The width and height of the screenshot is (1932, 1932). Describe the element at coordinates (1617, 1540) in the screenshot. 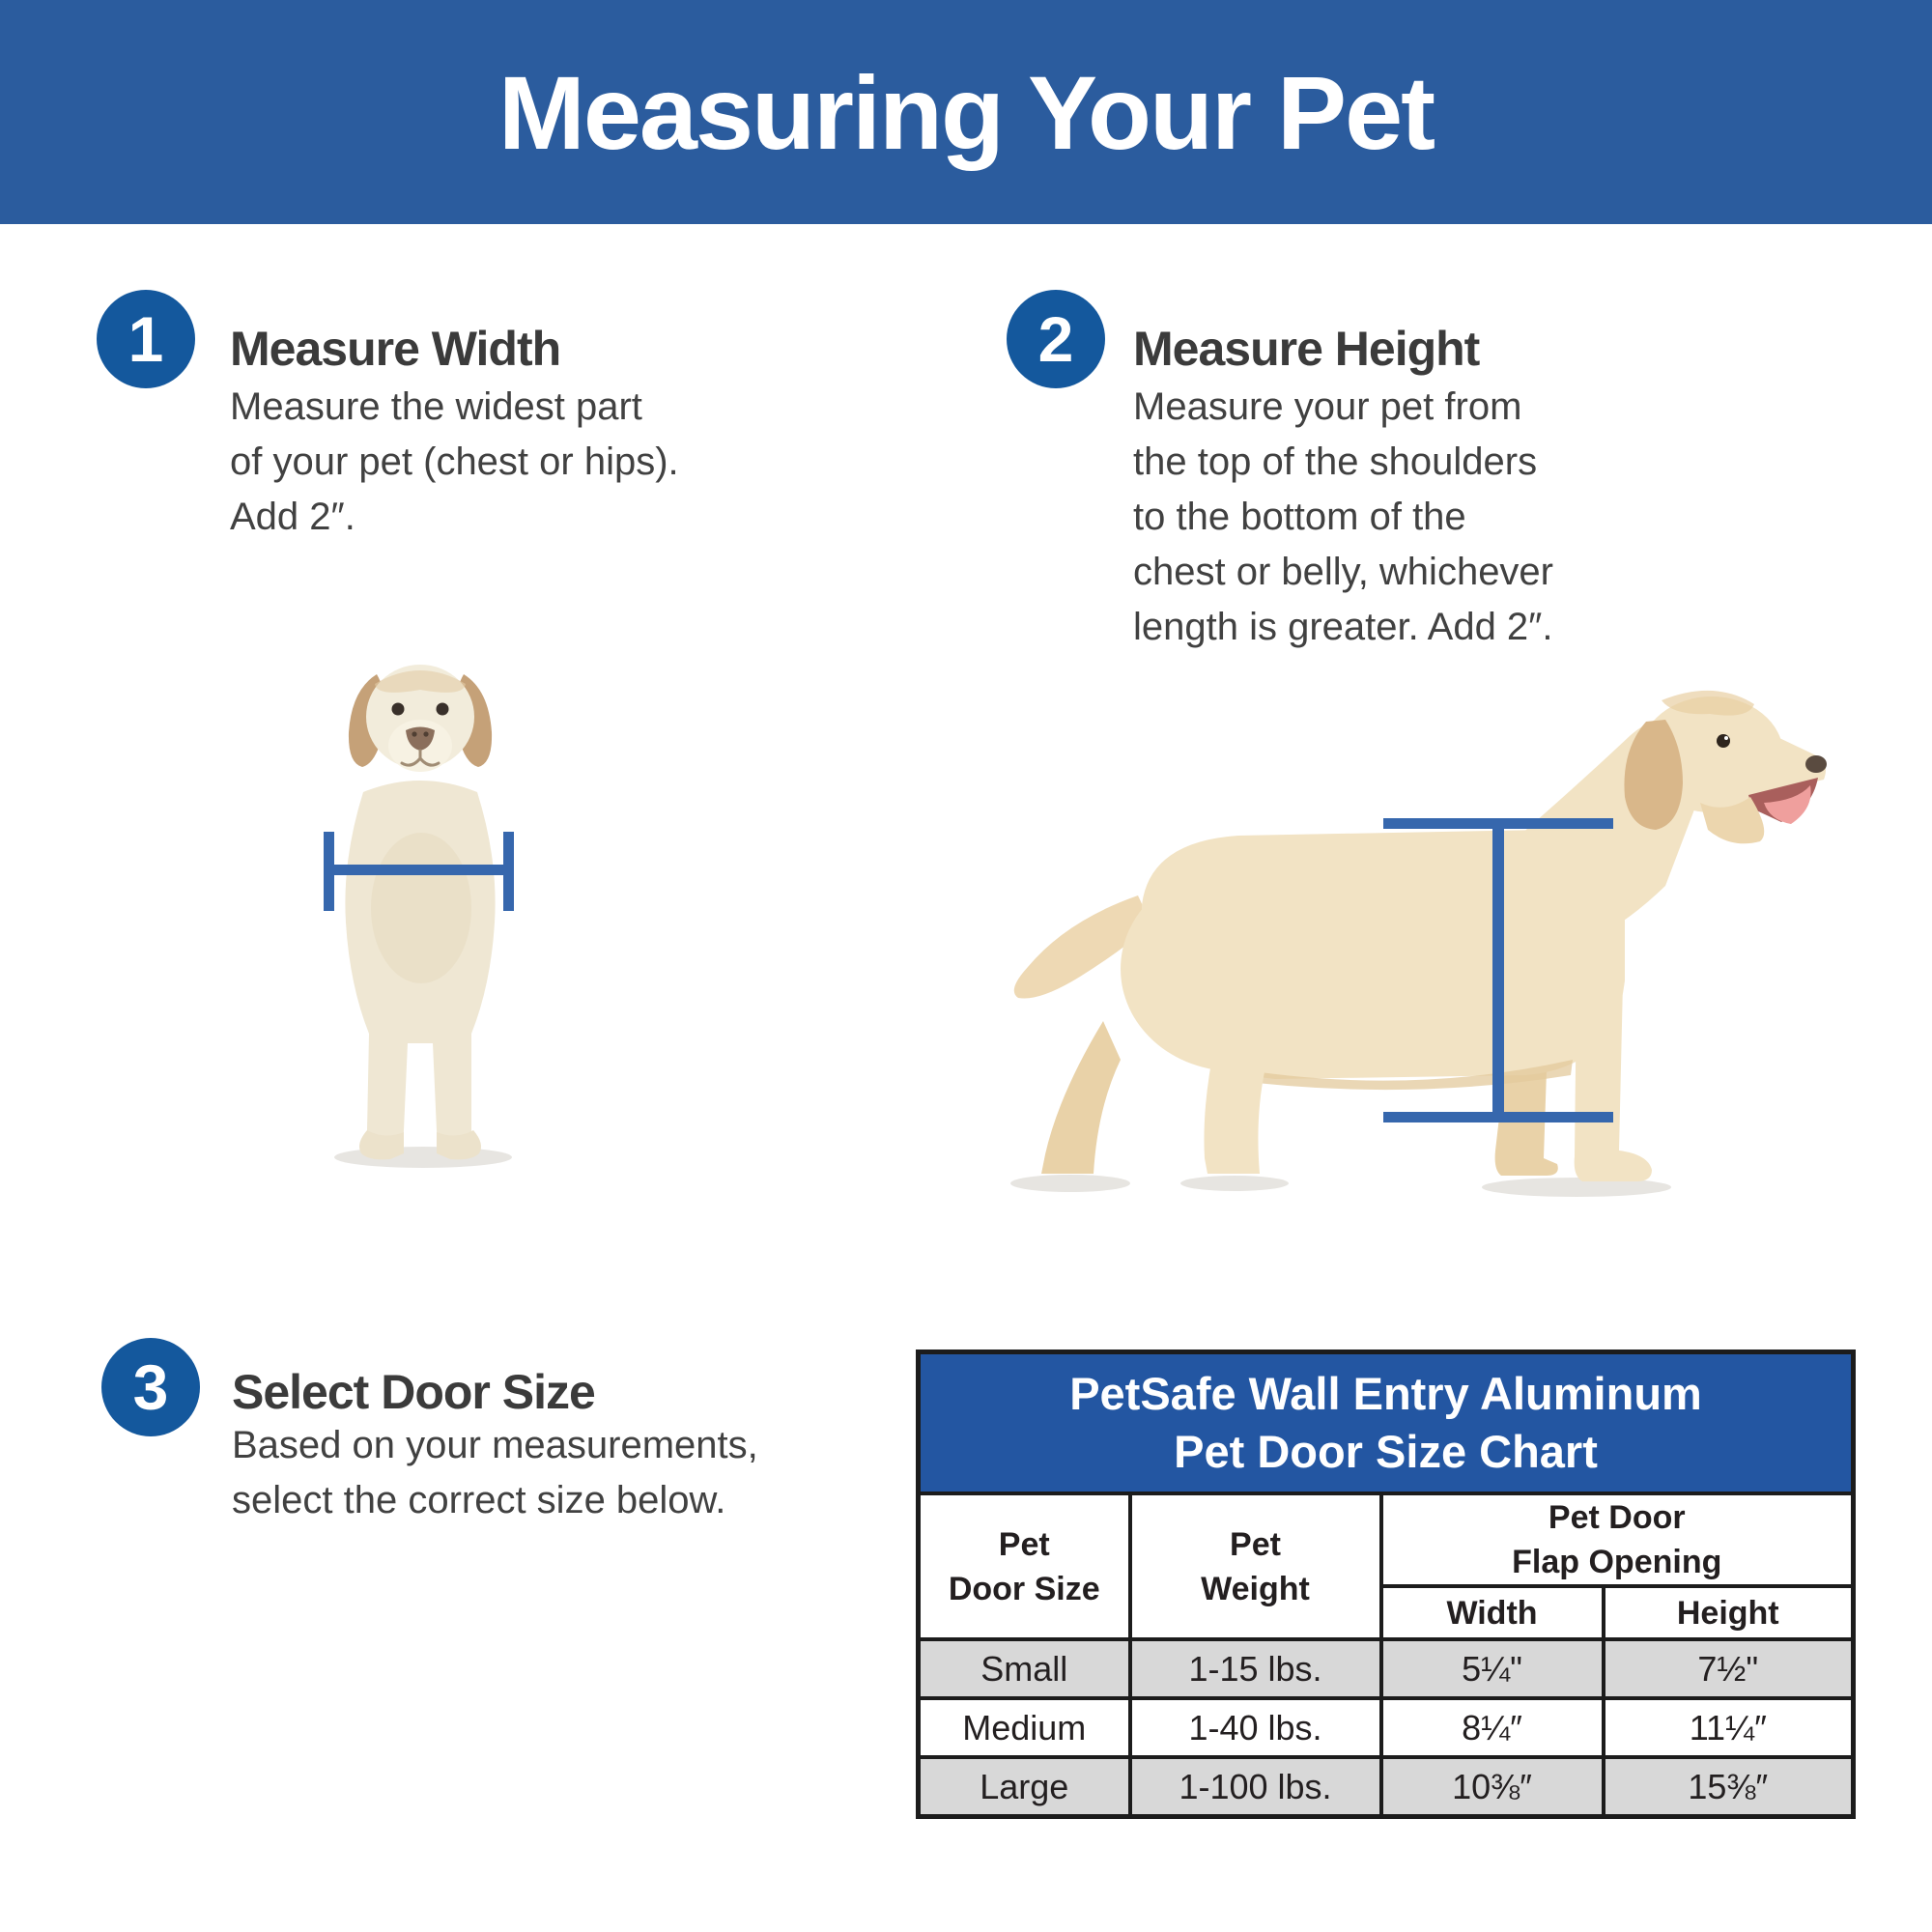

I see `column-header-flap-opening: Pet Door Flap Opening` at that location.